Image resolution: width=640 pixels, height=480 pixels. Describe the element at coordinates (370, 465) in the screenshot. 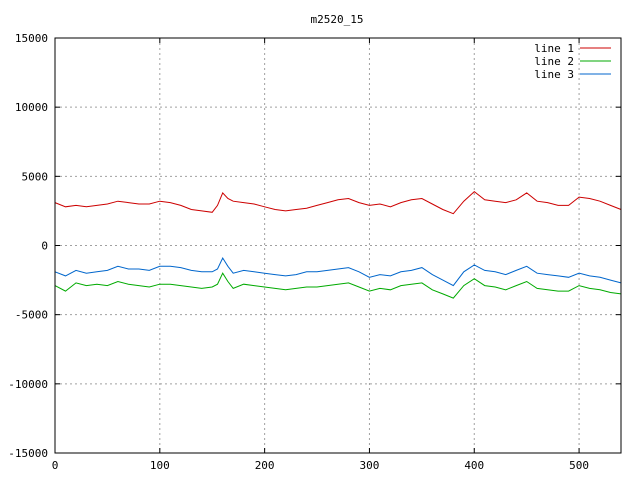

I see `x-tick-label: 300` at that location.